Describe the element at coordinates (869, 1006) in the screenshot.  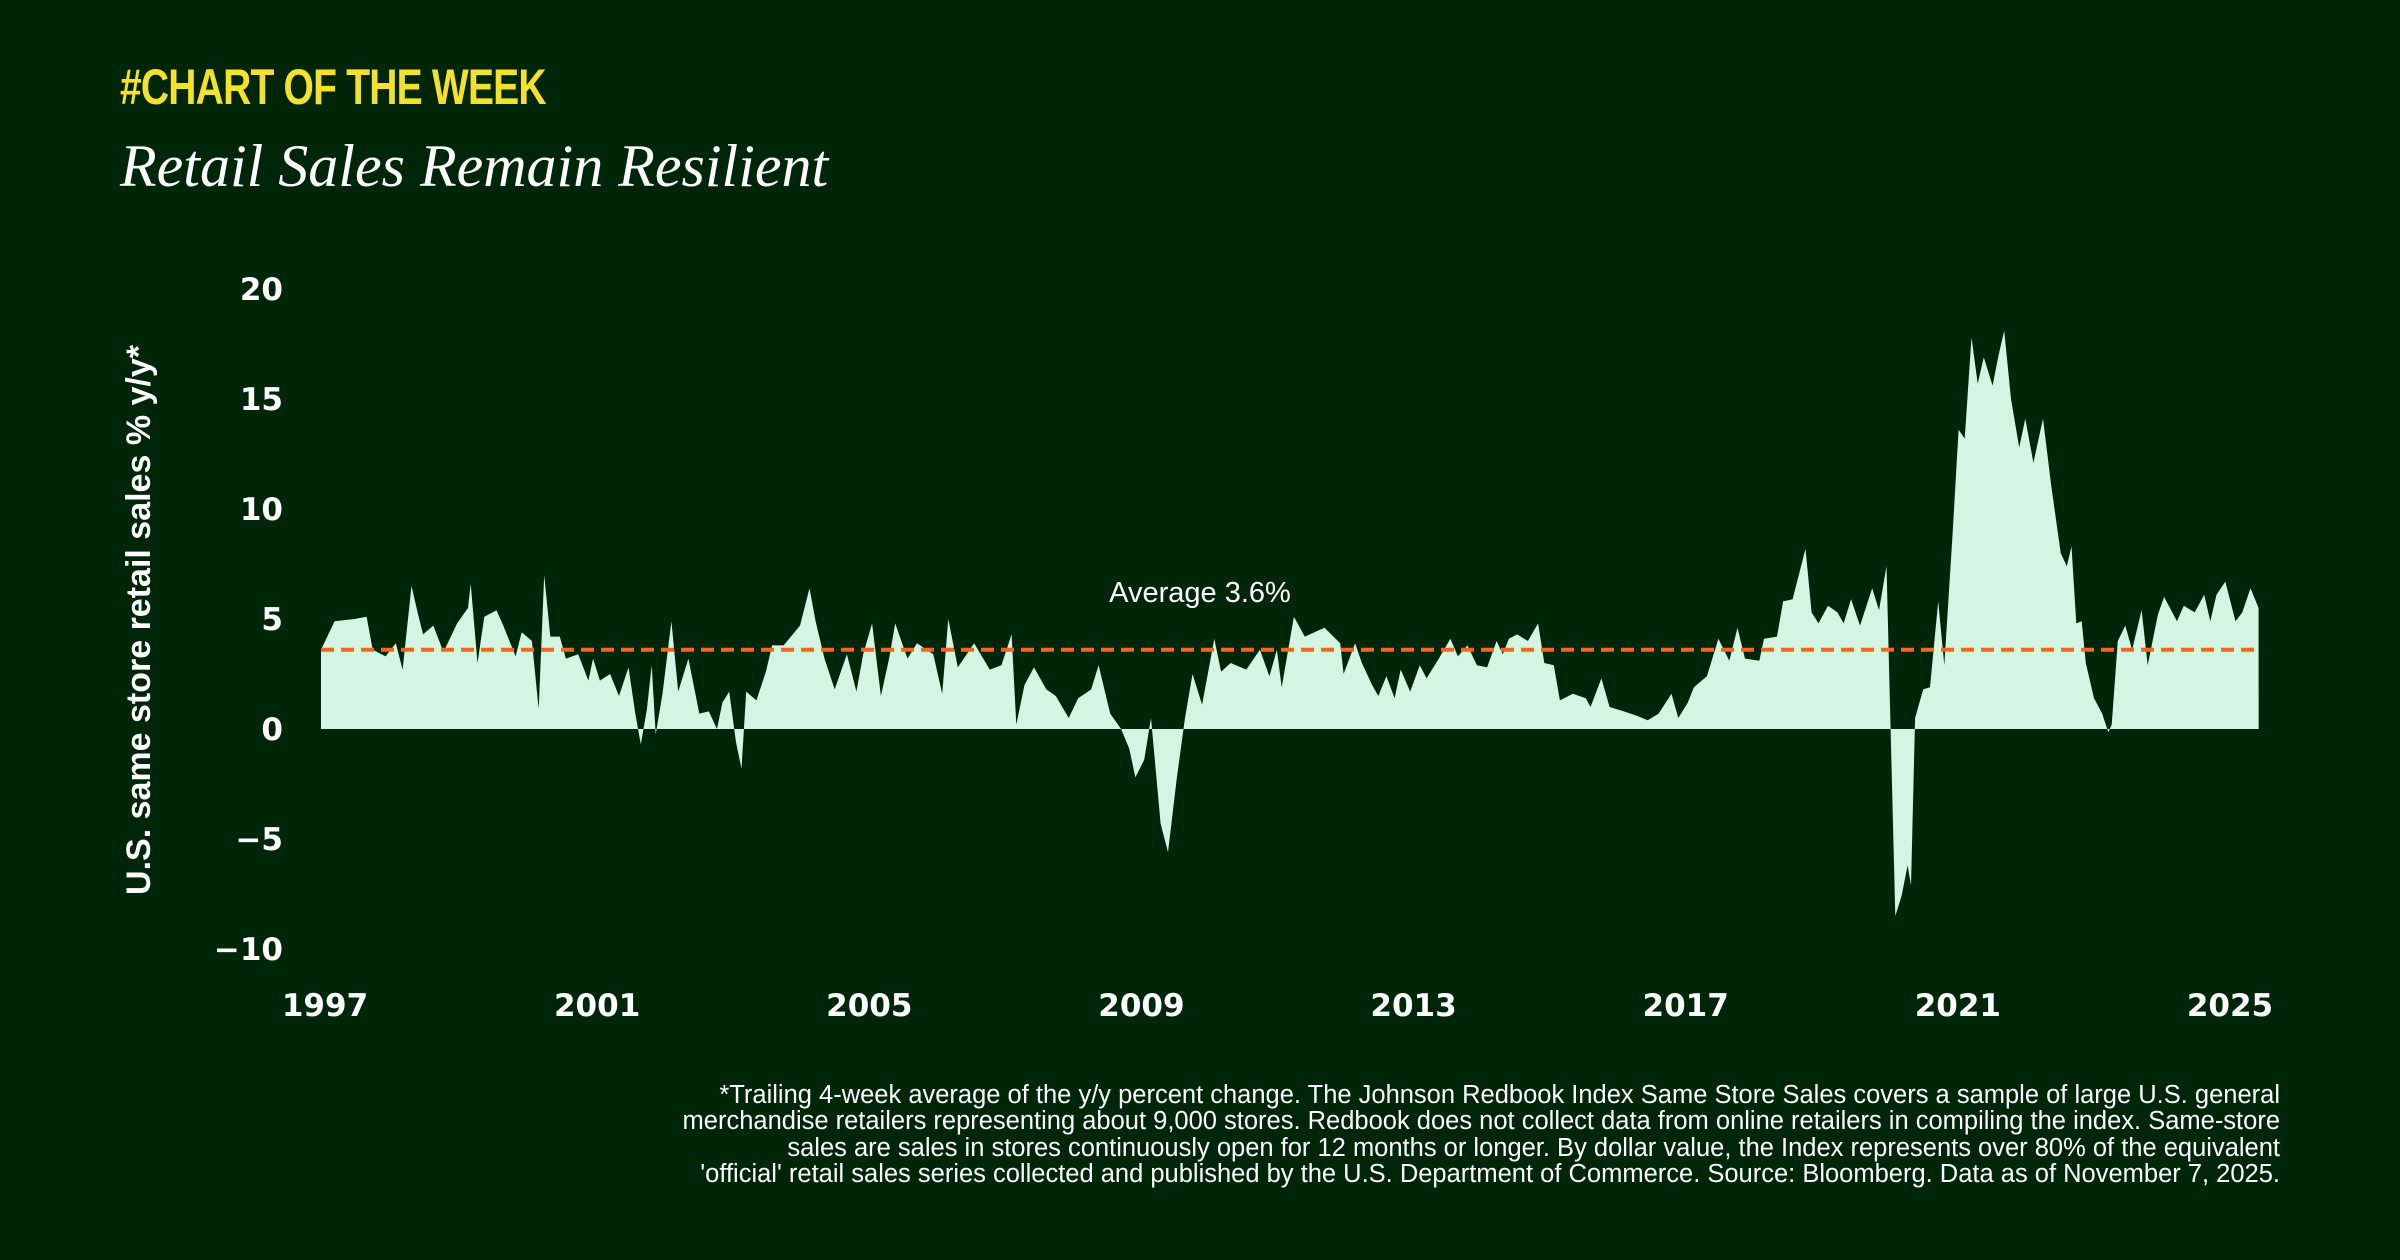
I see `x-tick-label: 2005` at that location.